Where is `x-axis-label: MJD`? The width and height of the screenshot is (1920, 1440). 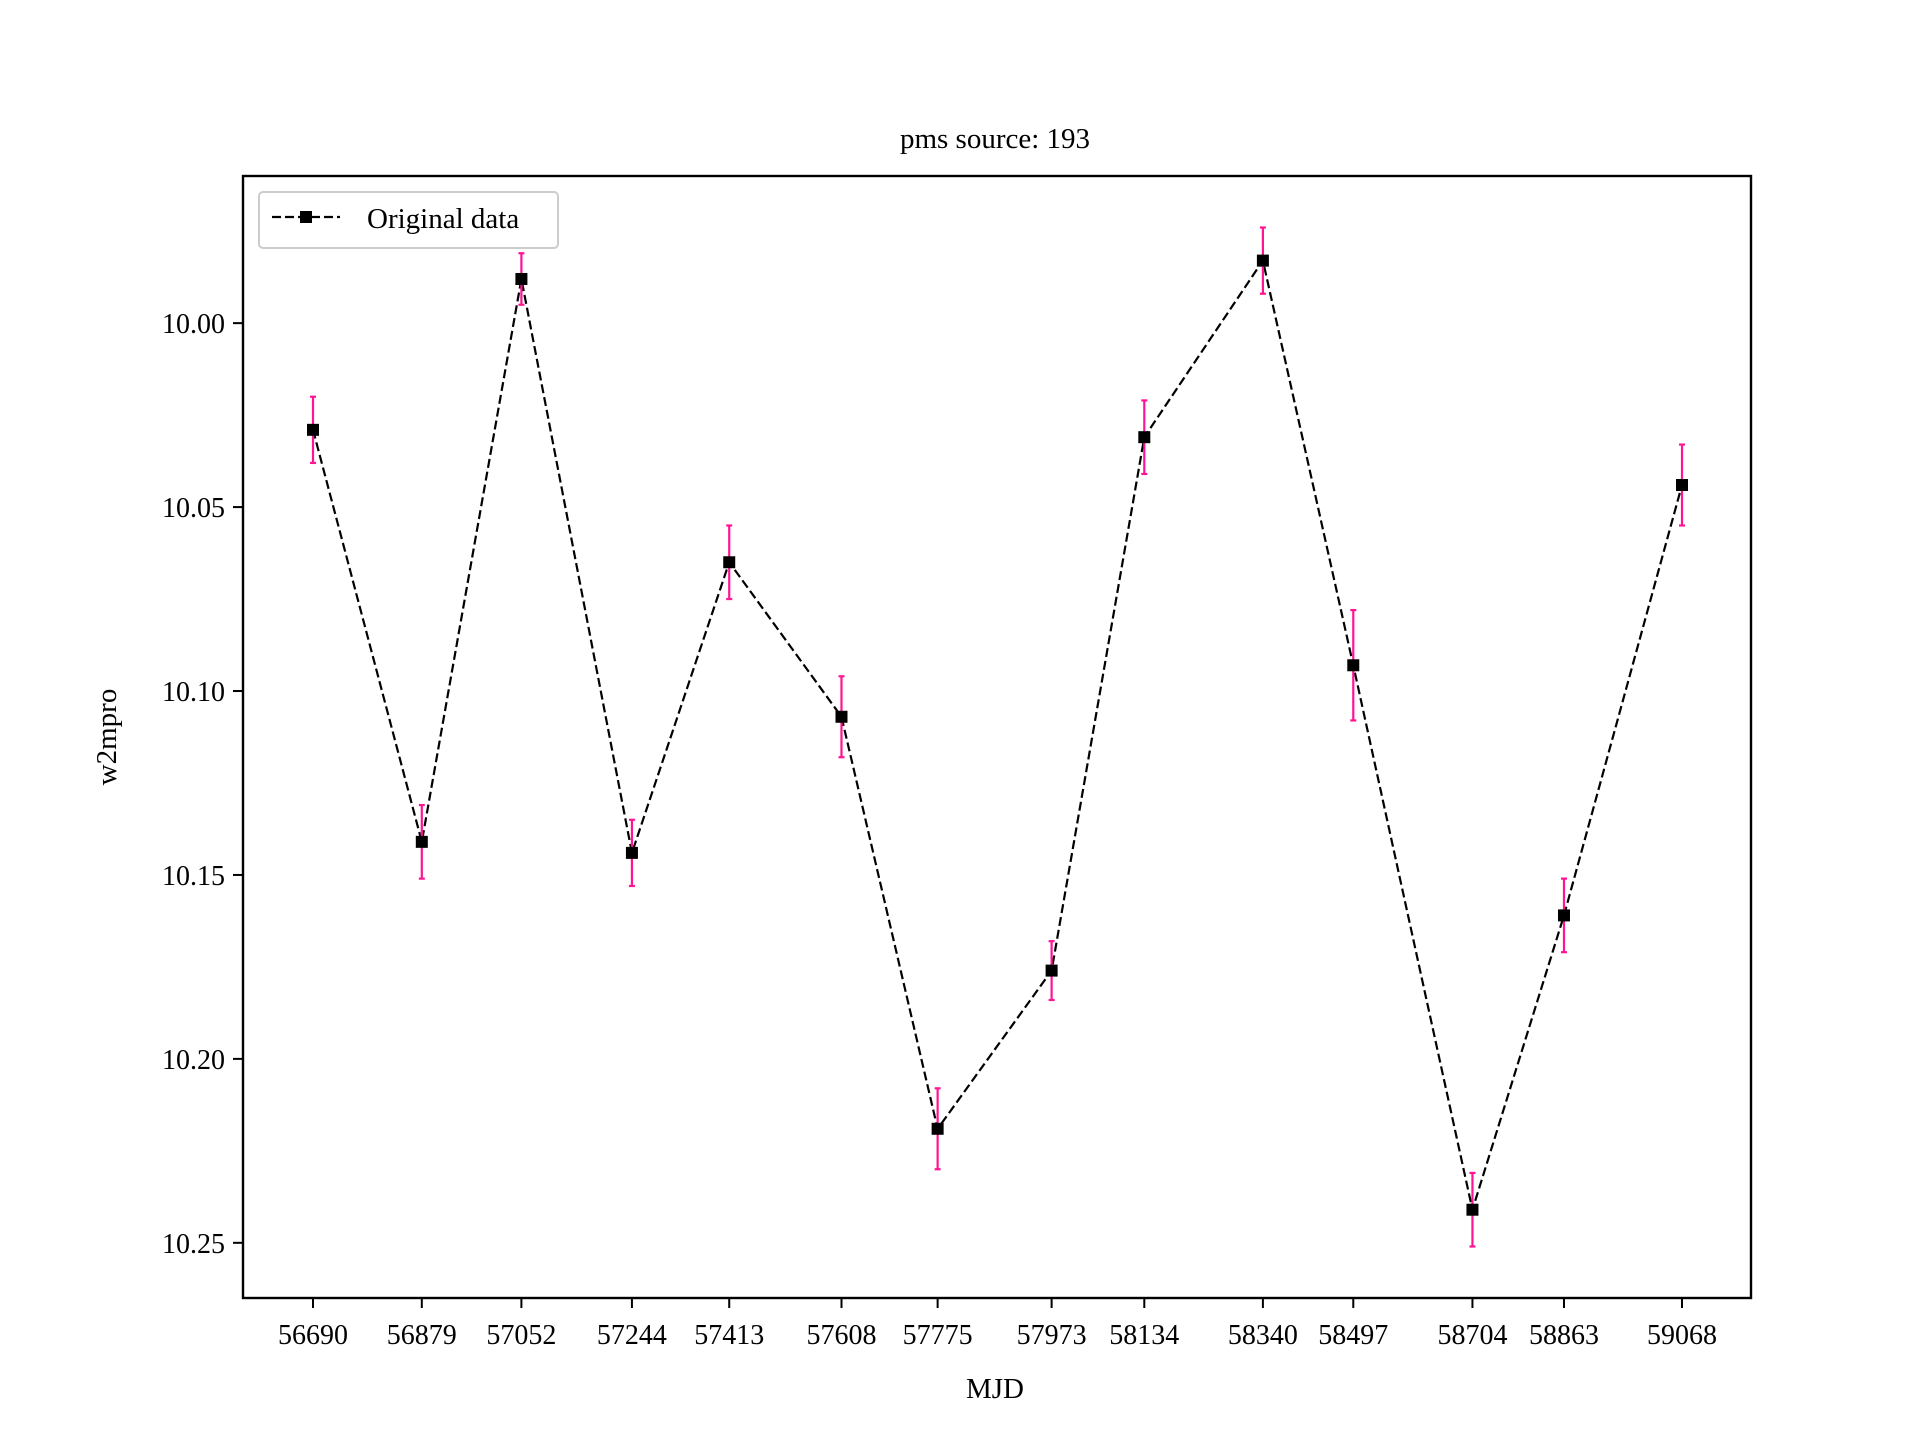 x-axis-label: MJD is located at coordinates (995, 1389).